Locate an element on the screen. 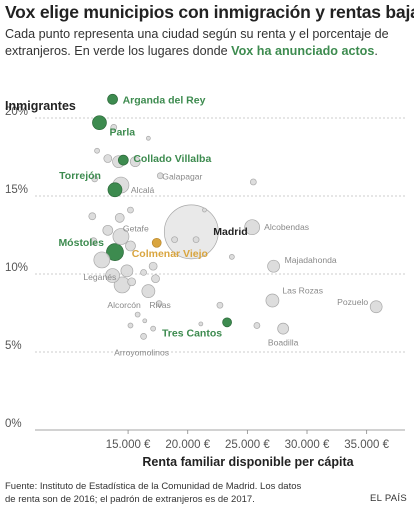 This screenshot has height=509, width=414. point-getafe is located at coordinates (121, 236).